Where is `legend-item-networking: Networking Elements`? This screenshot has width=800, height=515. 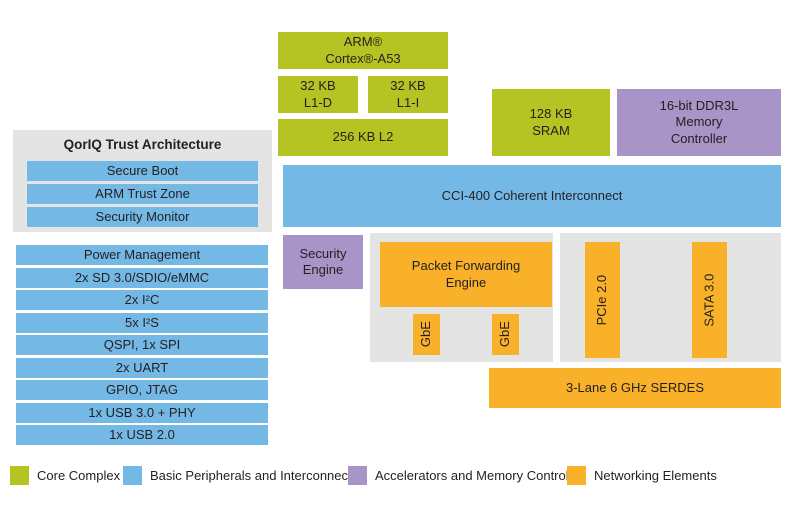
legend-item-networking: Networking Elements is located at coordinates (642, 475).